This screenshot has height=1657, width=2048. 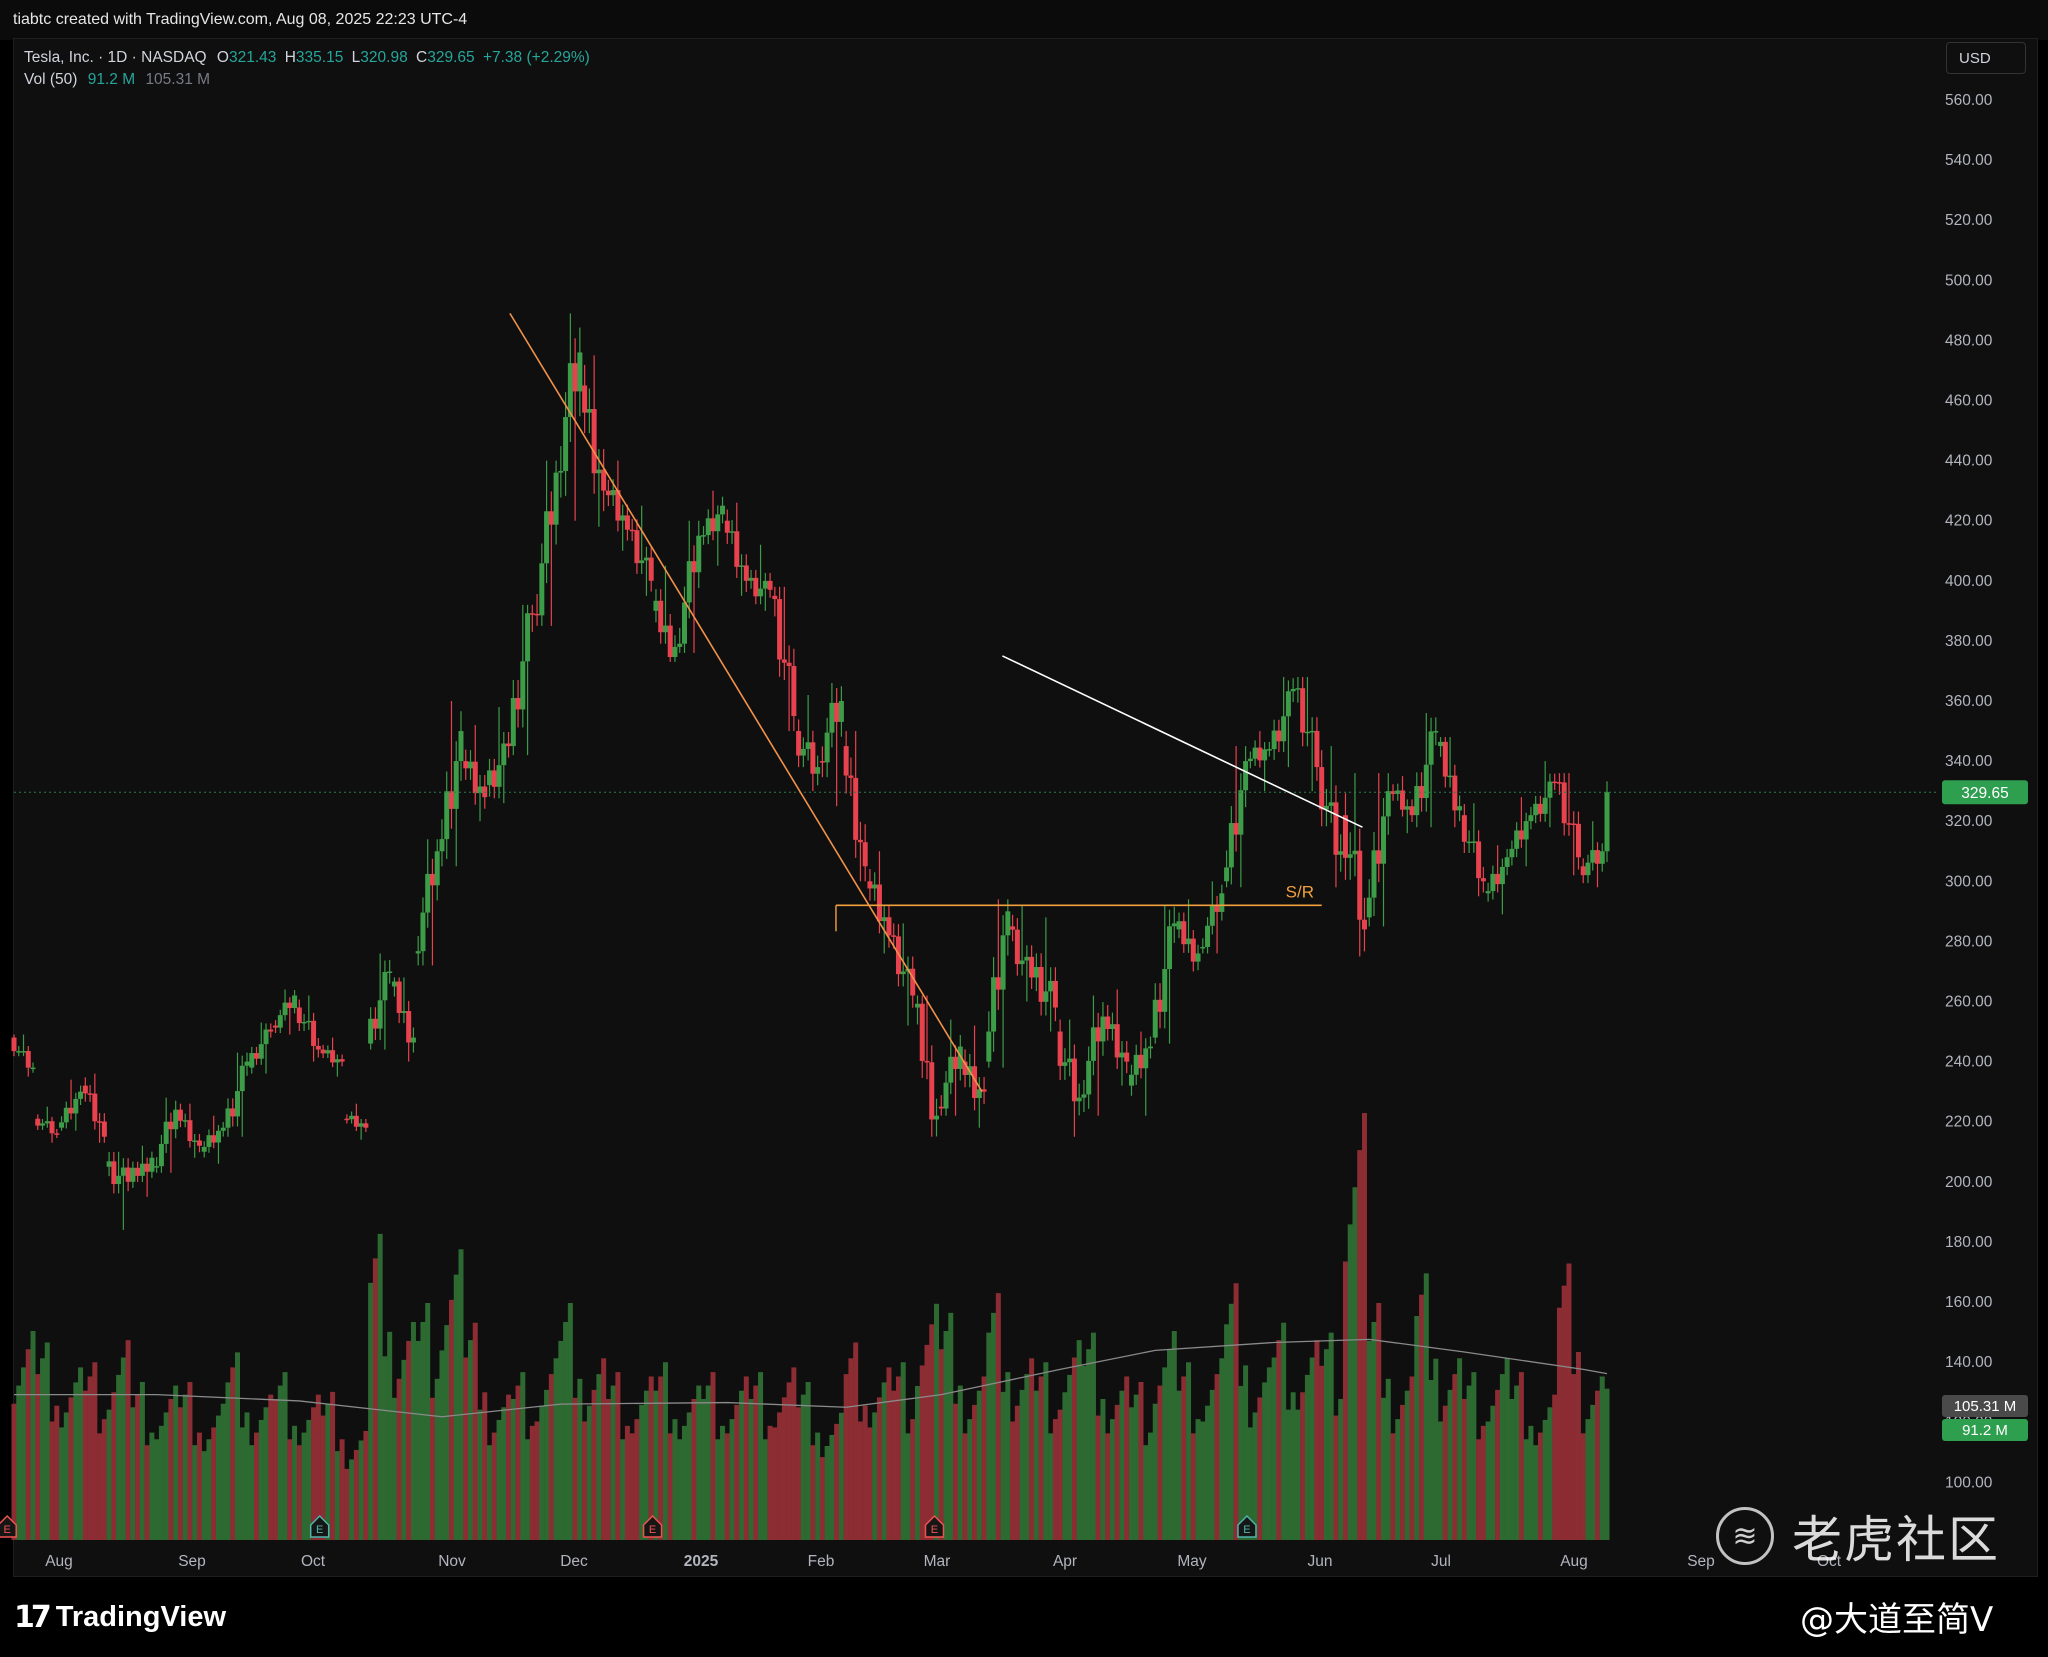 What do you see at coordinates (1969, 521) in the screenshot?
I see `price-tick-label: 420.00` at bounding box center [1969, 521].